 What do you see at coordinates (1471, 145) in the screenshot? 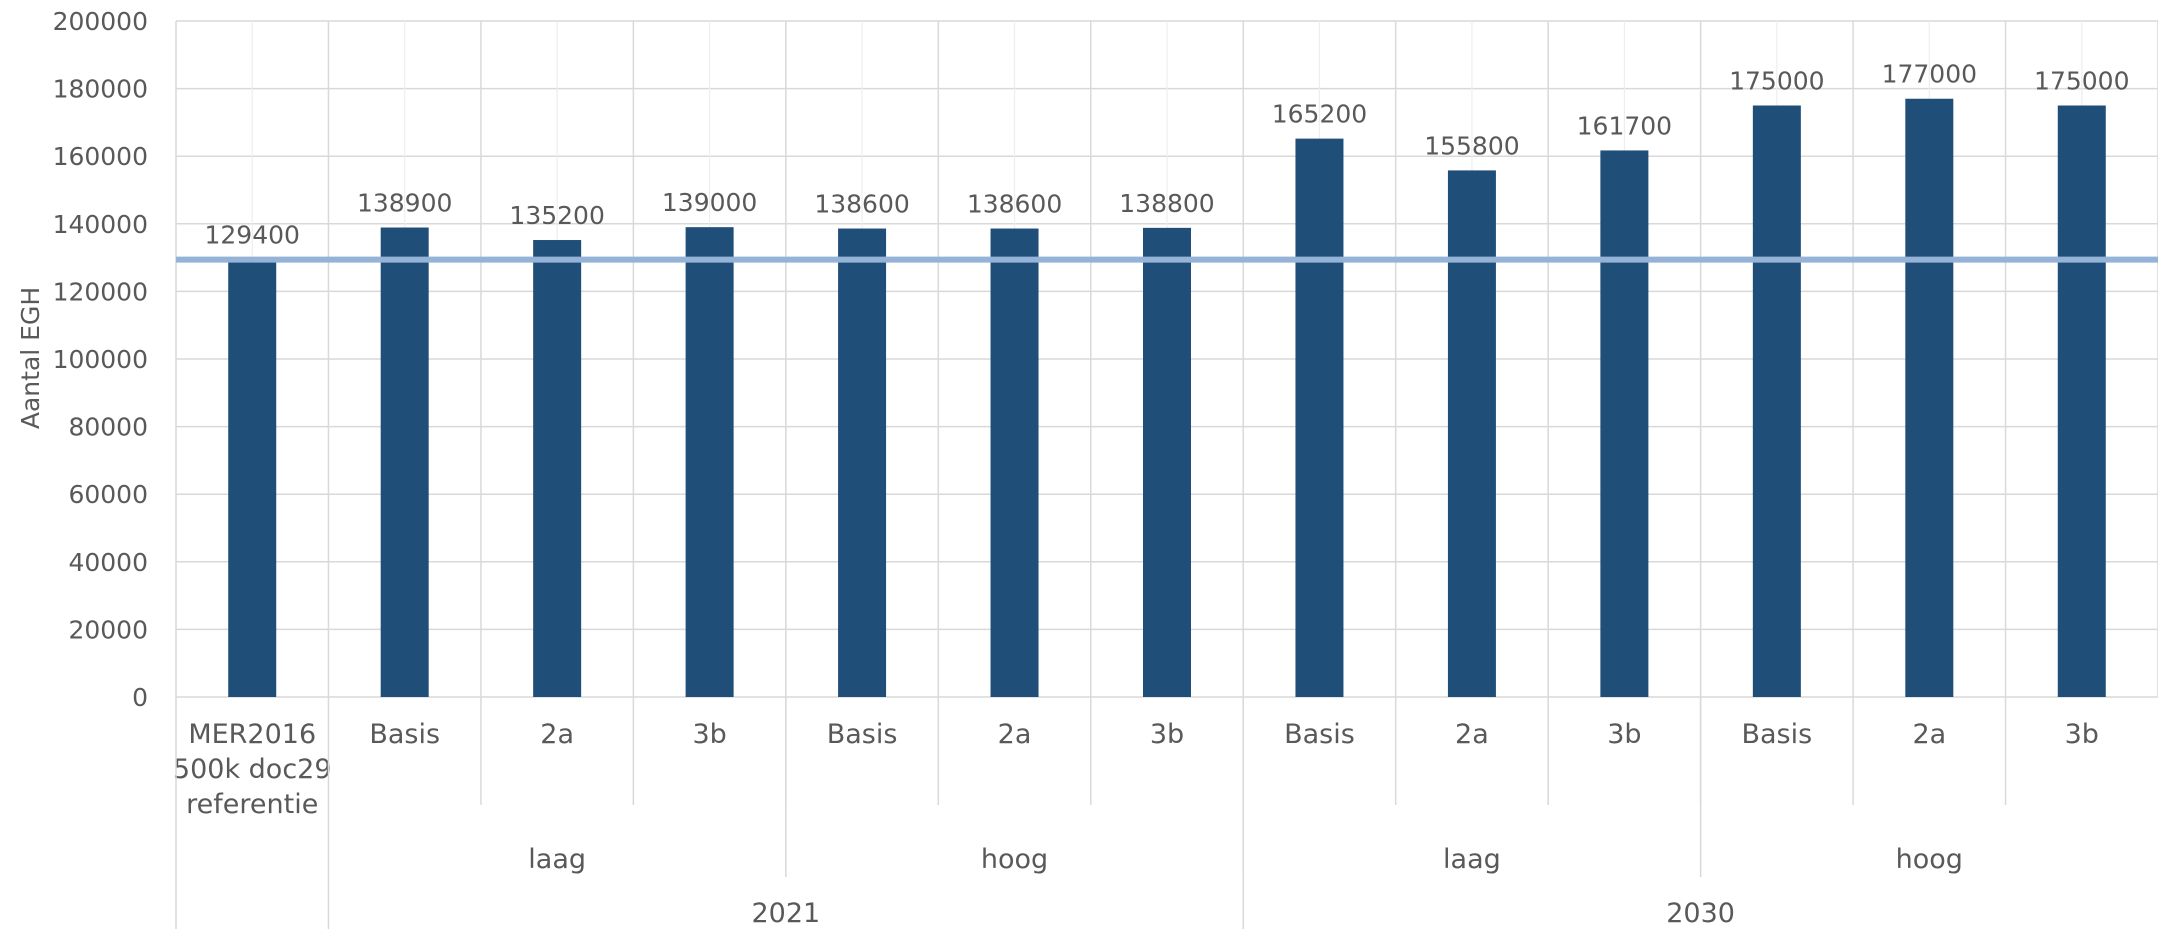
I see `data-label: 155800` at bounding box center [1471, 145].